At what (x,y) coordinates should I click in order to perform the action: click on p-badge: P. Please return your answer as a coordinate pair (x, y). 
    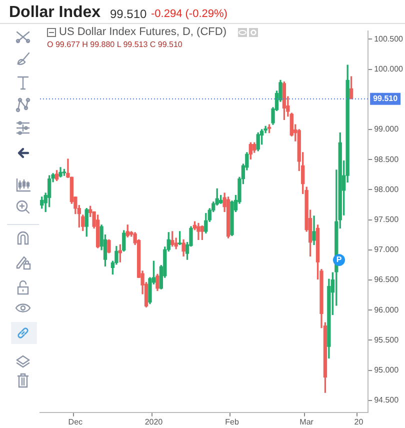
    Looking at the image, I should click on (339, 260).